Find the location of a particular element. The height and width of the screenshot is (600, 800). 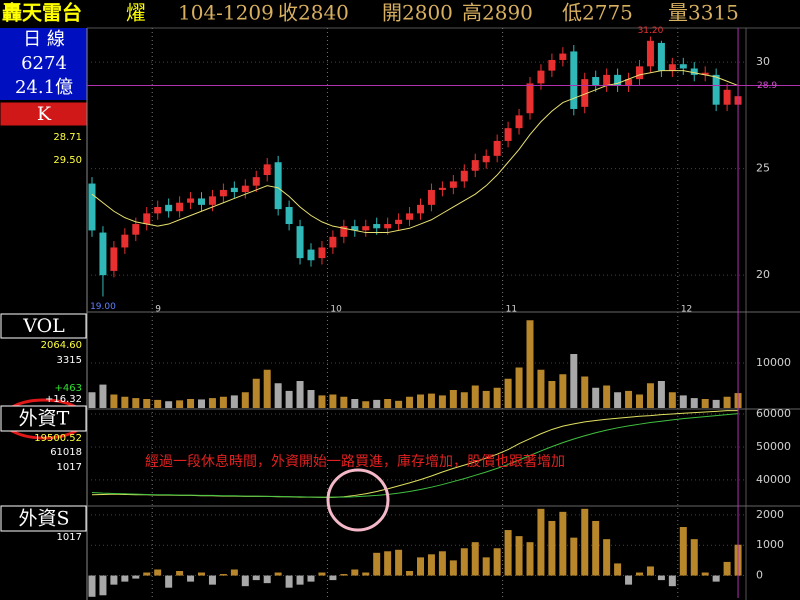

info-box is located at coordinates (43, 64).